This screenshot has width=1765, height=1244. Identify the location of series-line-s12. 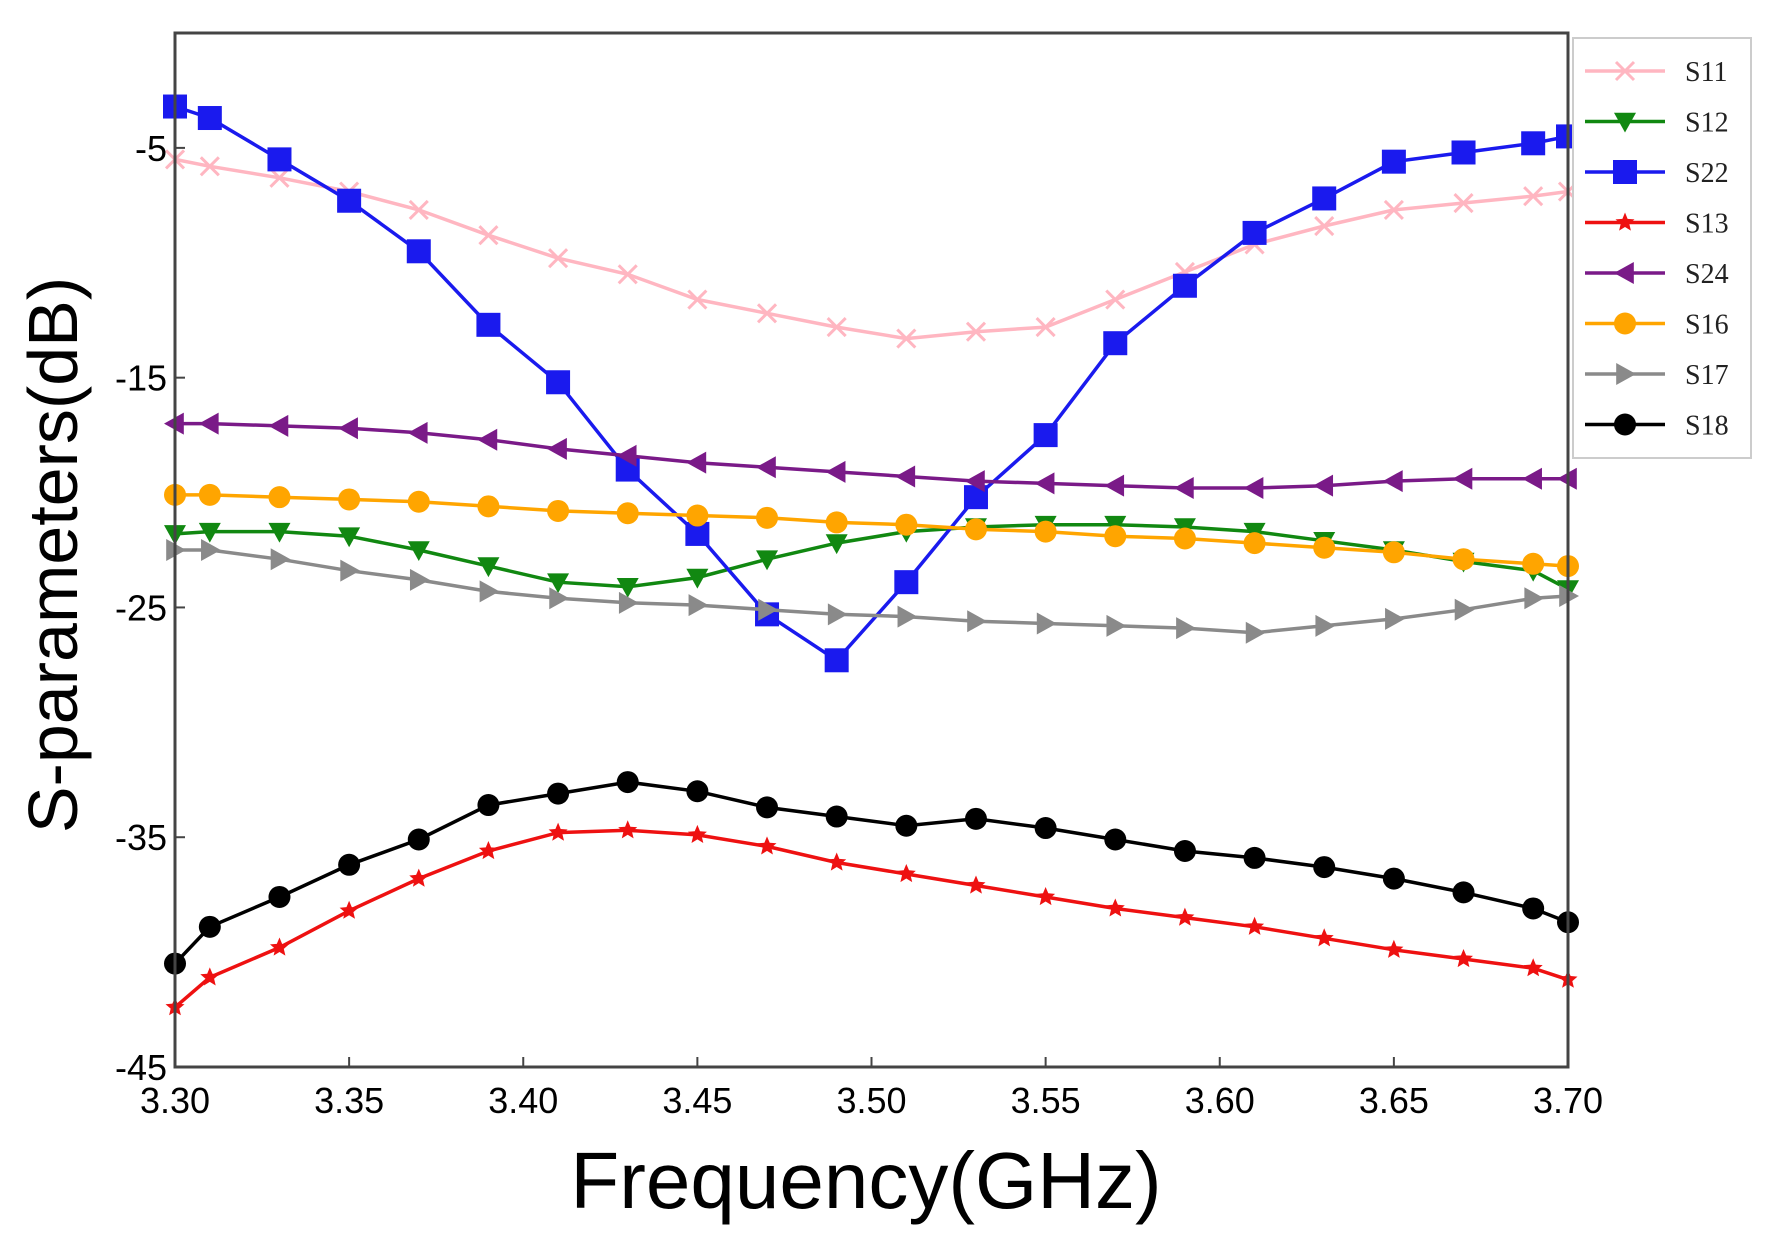
(871, 556).